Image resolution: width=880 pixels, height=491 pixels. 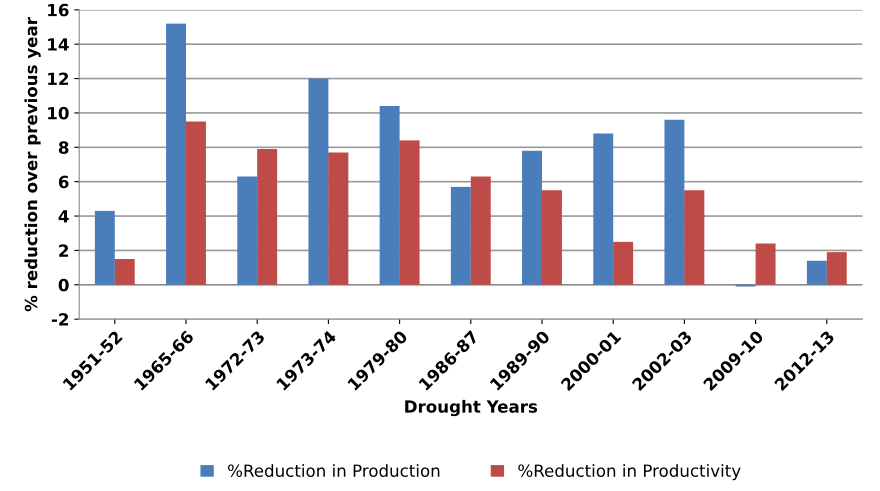 I want to click on y-tick-label: 2, so click(x=63, y=250).